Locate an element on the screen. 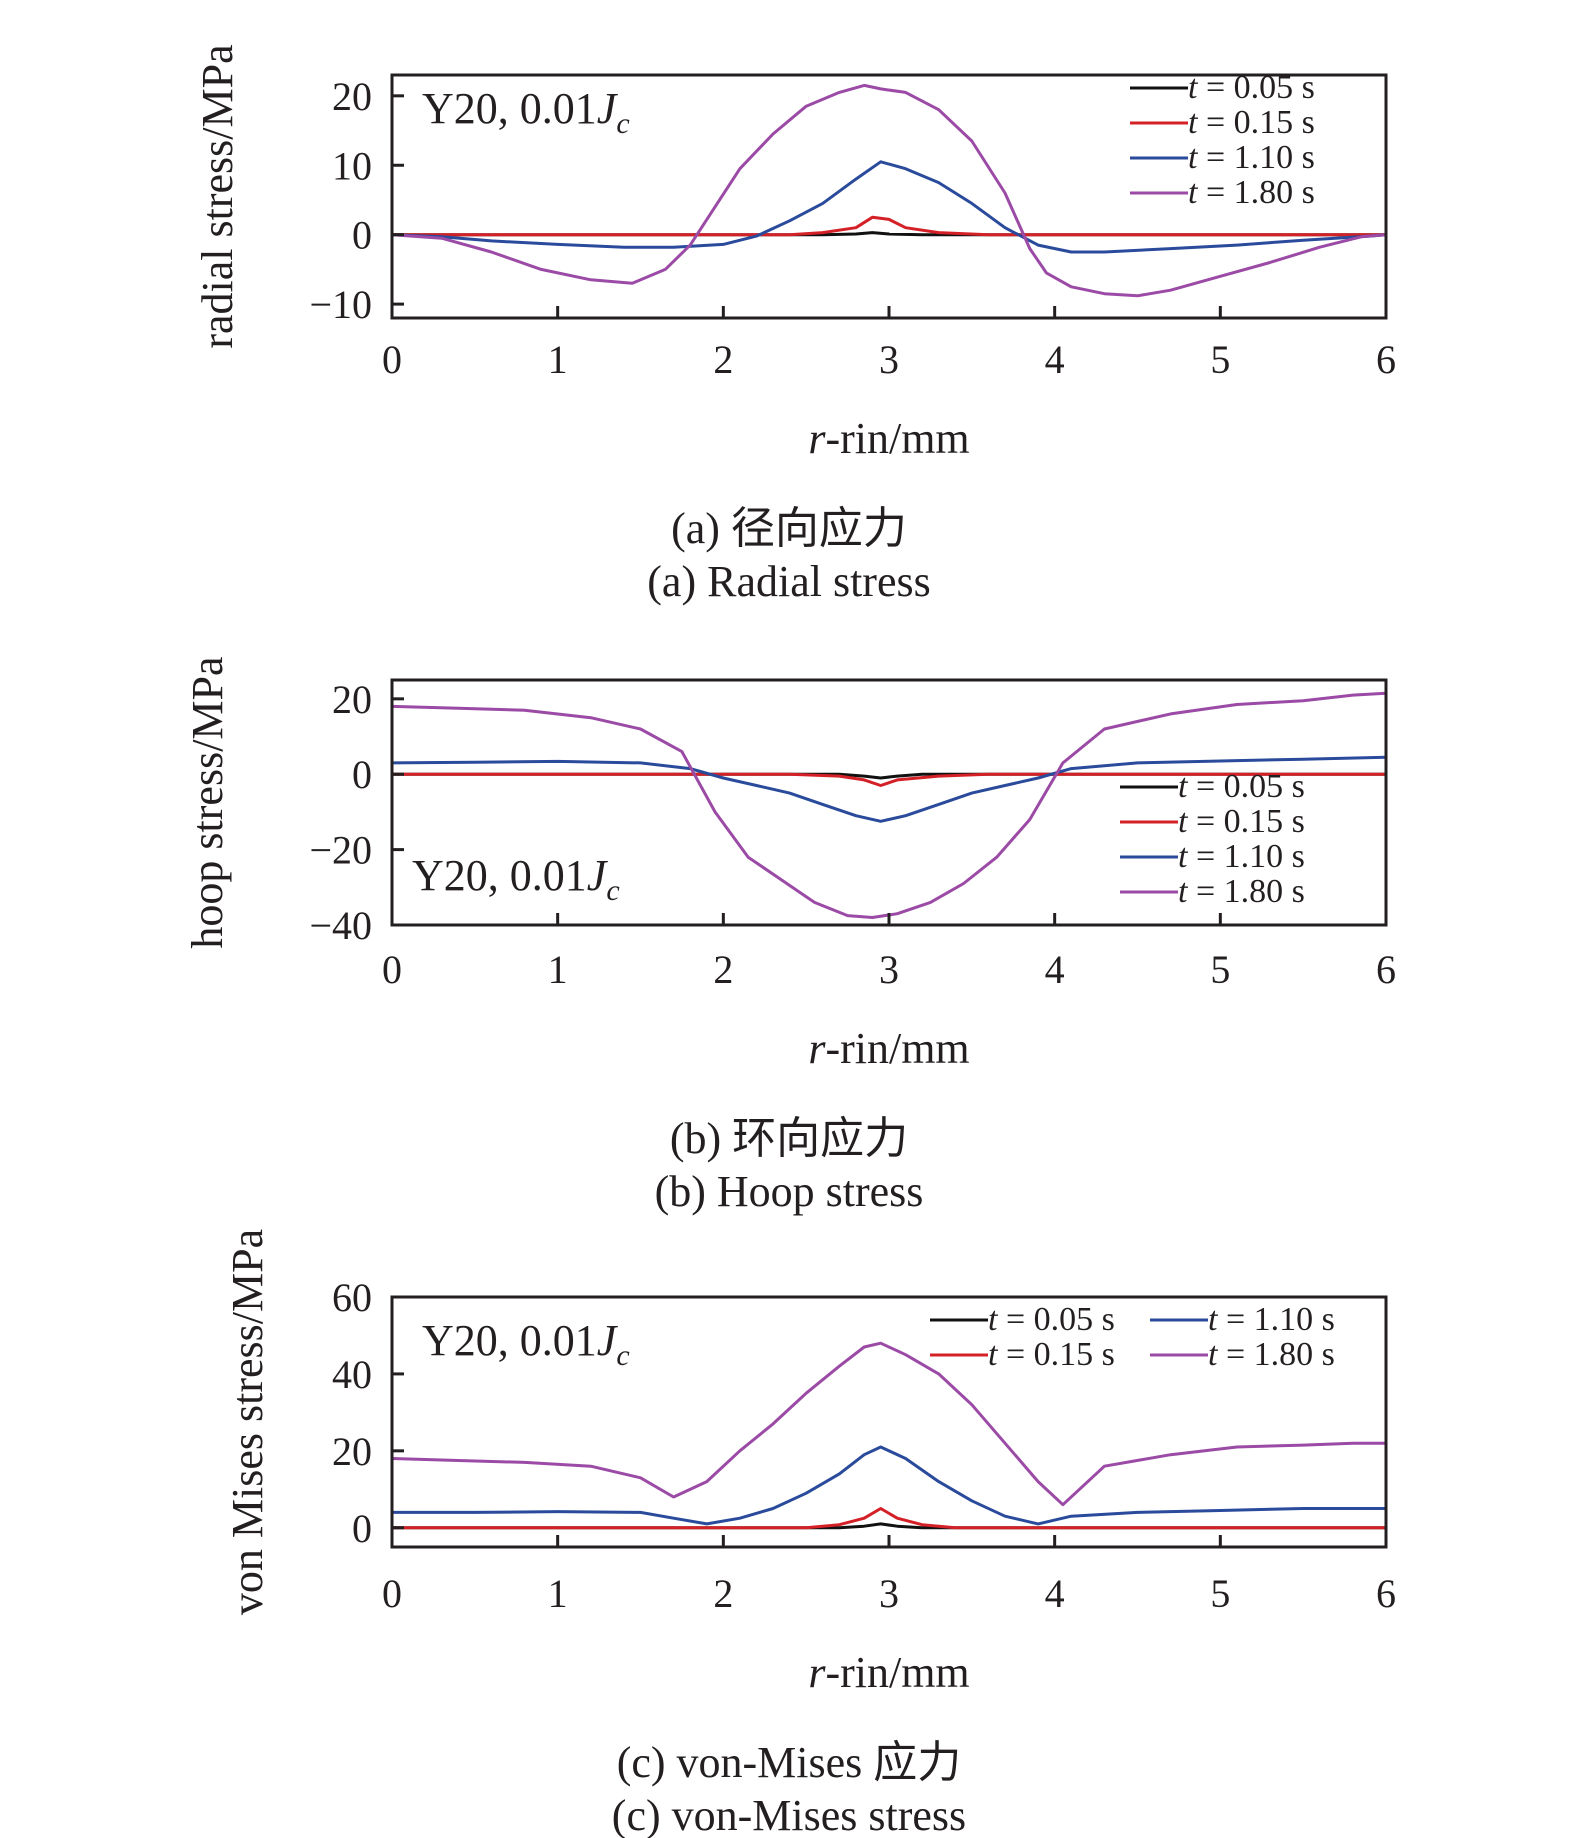 The height and width of the screenshot is (1838, 1575). legend-value: = 1.10 s is located at coordinates (1275, 1319).